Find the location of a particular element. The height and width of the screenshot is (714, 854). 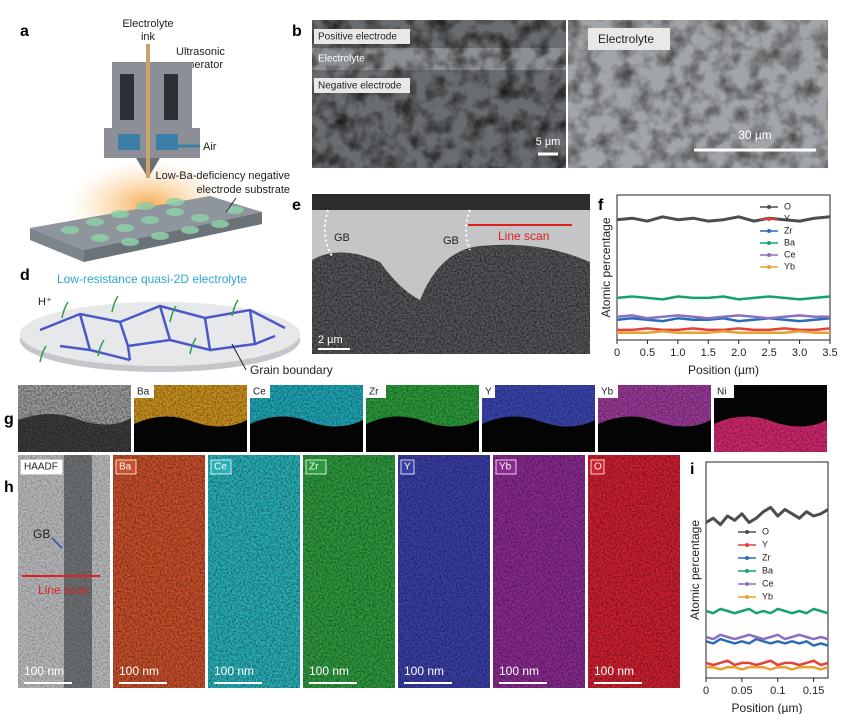

sem-texture is located at coordinates (439, 94).